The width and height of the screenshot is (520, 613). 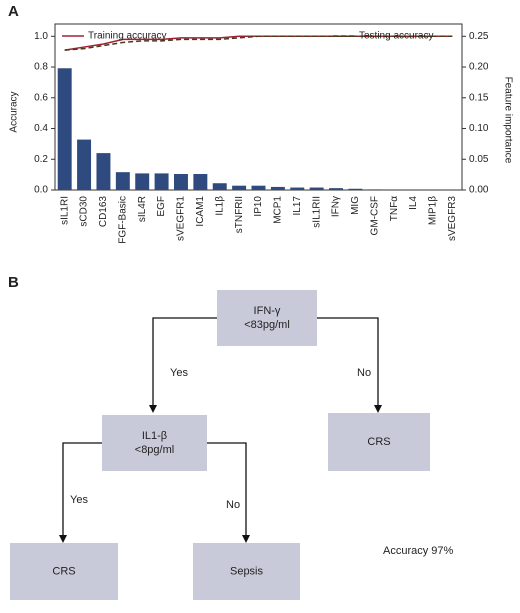 I want to click on x-tick-label: IL17, so click(x=297, y=206).